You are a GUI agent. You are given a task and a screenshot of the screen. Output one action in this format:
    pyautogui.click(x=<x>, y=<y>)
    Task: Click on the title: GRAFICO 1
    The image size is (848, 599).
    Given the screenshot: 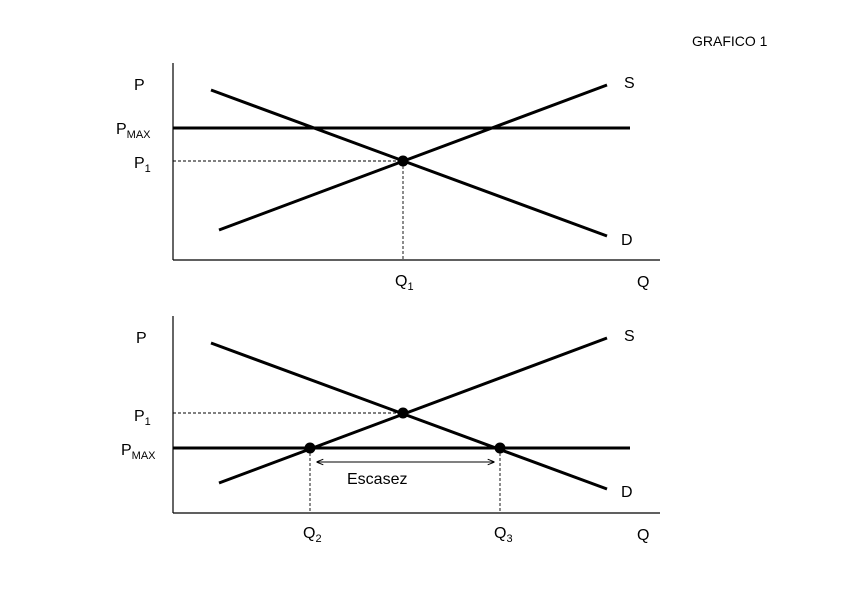 What is the action you would take?
    pyautogui.click(x=730, y=41)
    